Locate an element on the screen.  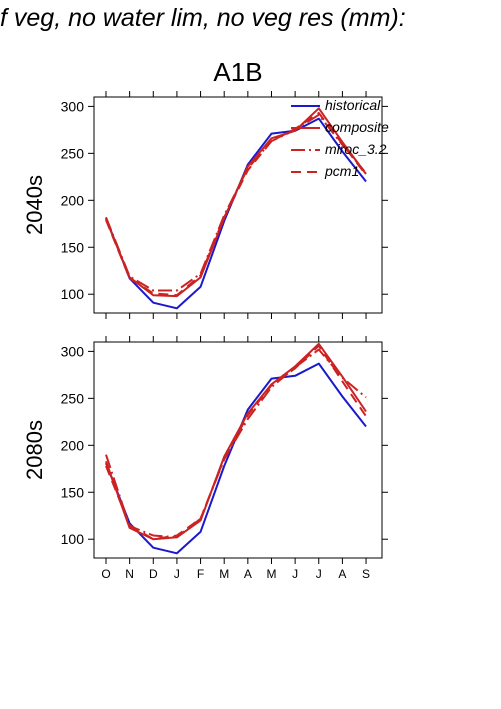
x-tick-label: D is located at coordinates (153, 574).